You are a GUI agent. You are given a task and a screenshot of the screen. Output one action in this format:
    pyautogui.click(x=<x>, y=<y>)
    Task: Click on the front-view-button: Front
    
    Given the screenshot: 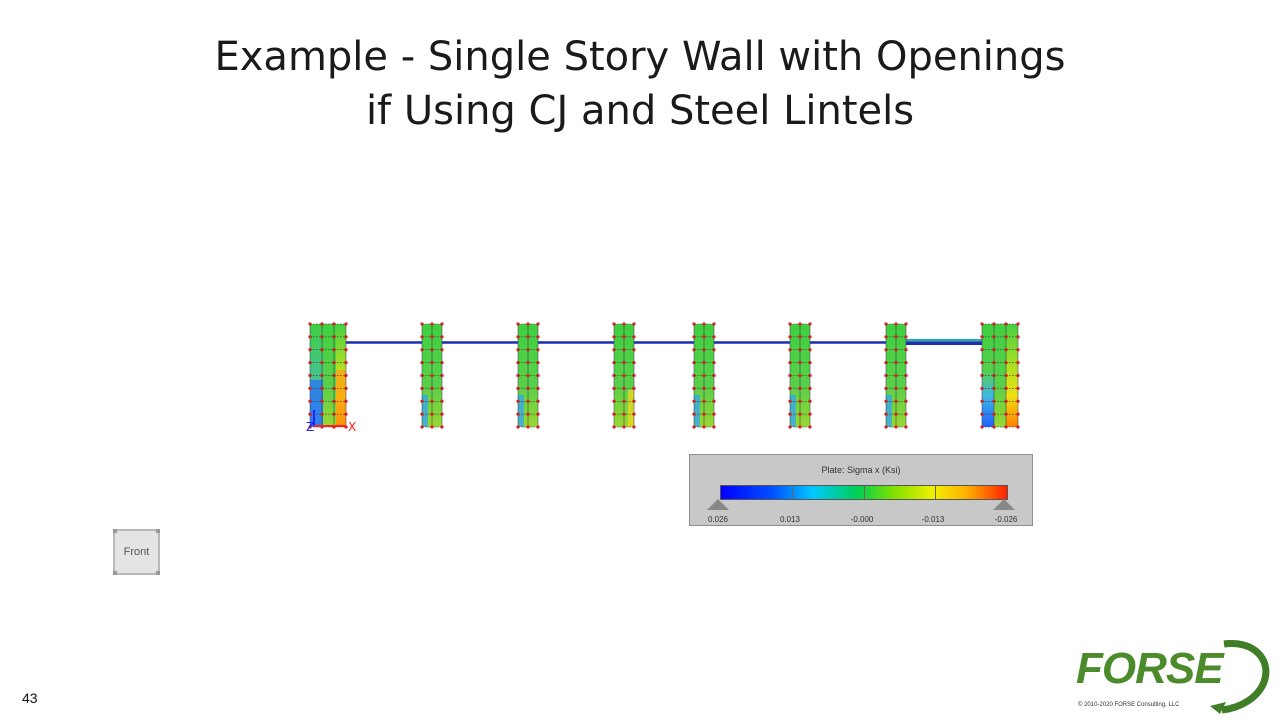 What is the action you would take?
    pyautogui.click(x=136, y=552)
    